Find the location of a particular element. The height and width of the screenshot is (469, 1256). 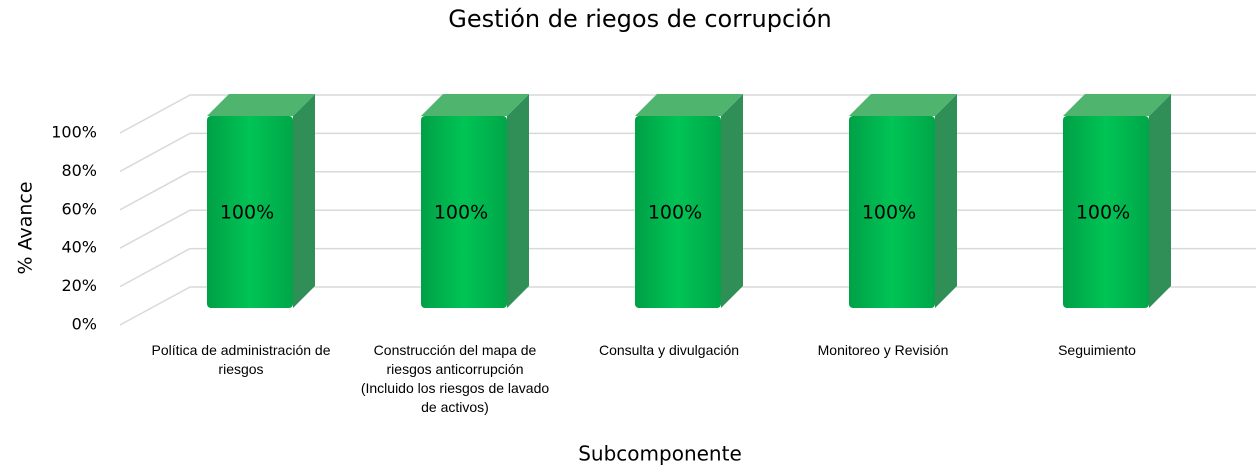

y-tick-label: 40% is located at coordinates (79, 247).